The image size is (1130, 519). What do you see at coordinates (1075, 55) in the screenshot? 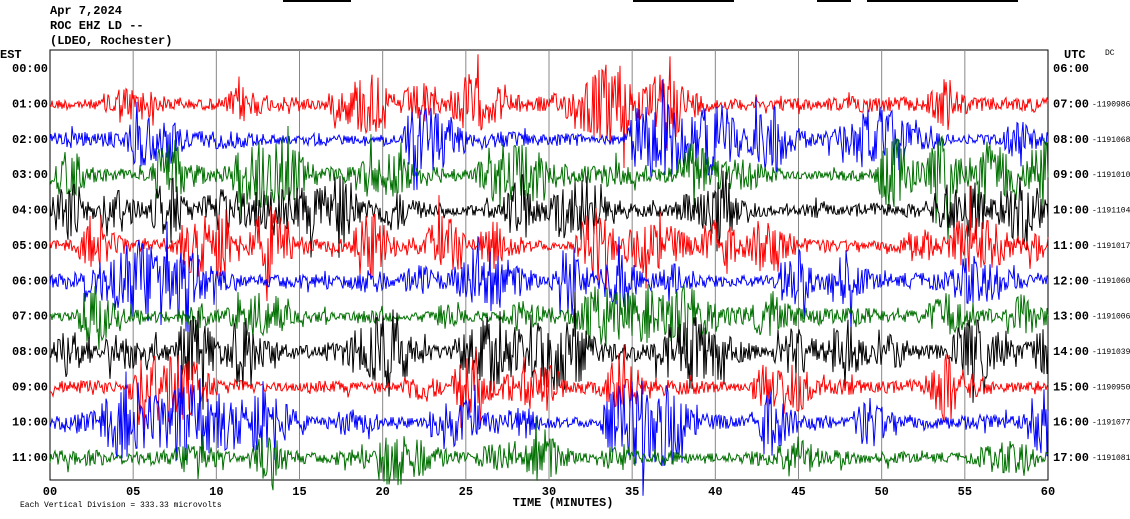
I see `right-axis-title: UTC` at bounding box center [1075, 55].